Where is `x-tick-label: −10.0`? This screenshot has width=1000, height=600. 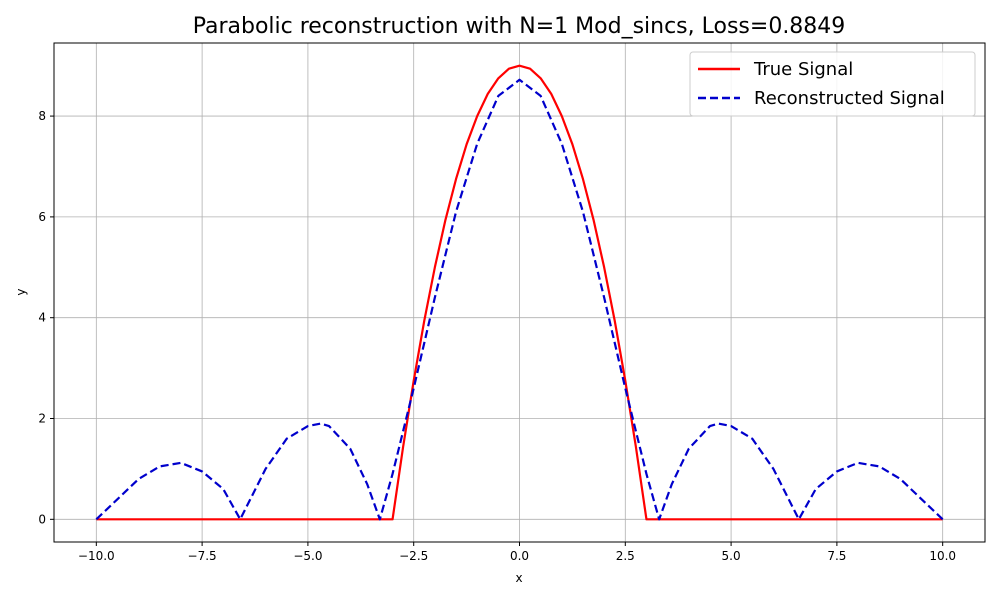
x-tick-label: −10.0 is located at coordinates (96, 556).